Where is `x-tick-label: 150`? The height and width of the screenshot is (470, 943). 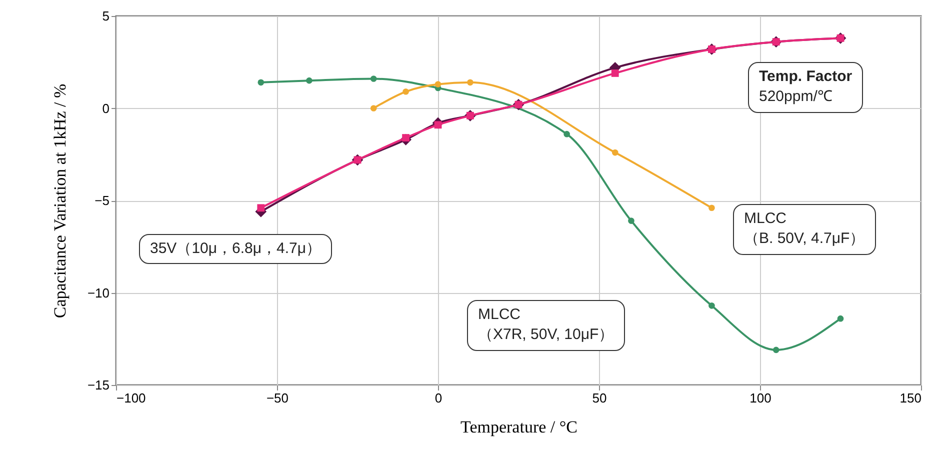
x-tick-label: 150 is located at coordinates (911, 398).